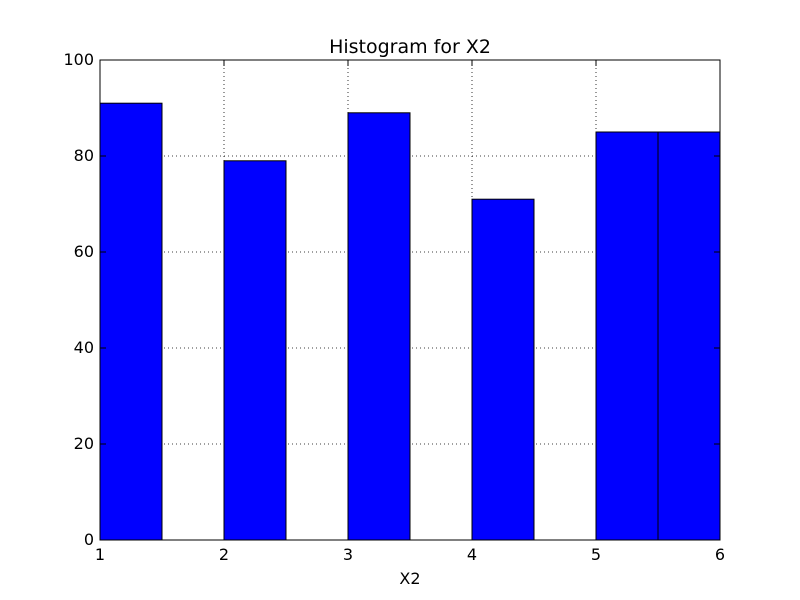  What do you see at coordinates (472, 554) in the screenshot?
I see `x-tick-label: 4` at bounding box center [472, 554].